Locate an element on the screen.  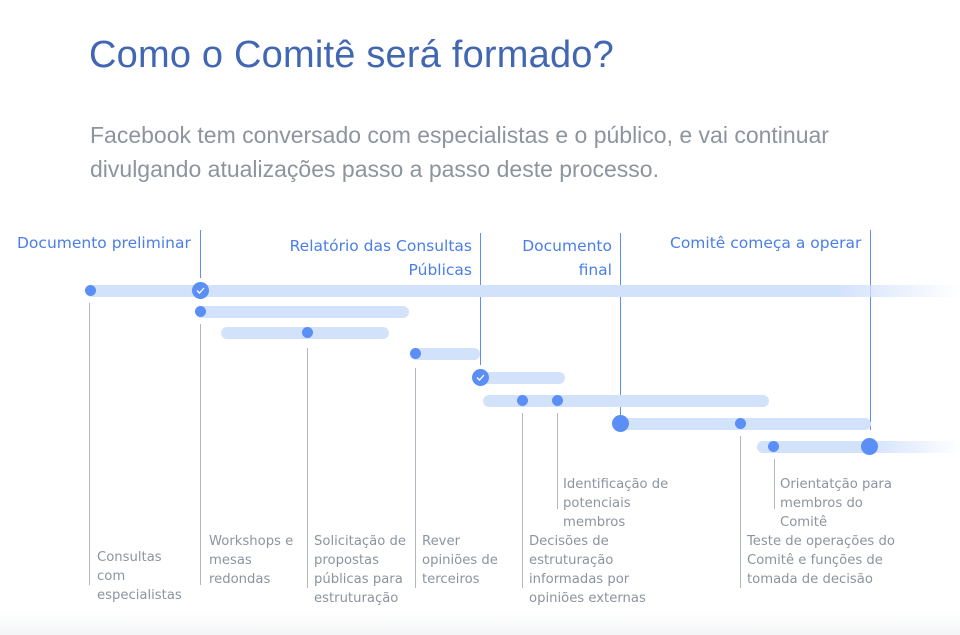
timeline-dot-solicitacao is located at coordinates (307, 332).